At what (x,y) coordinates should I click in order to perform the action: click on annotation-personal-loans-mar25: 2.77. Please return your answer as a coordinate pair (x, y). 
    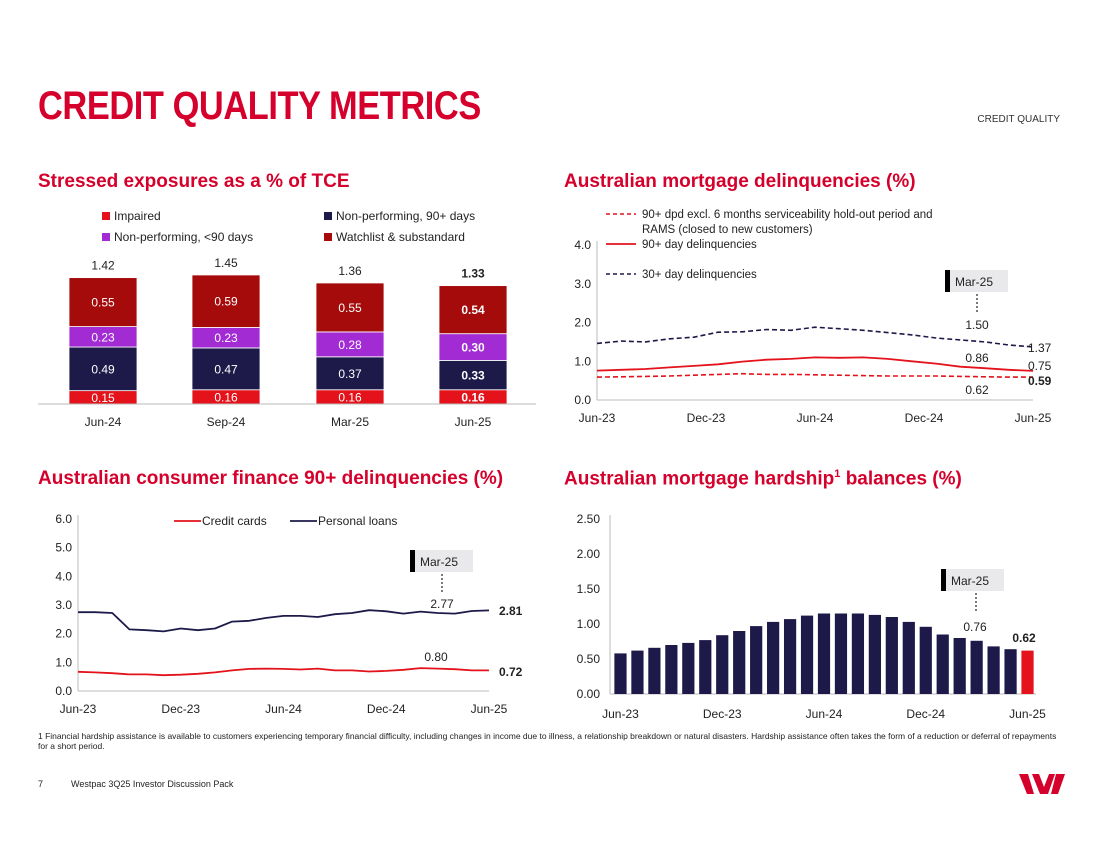
    Looking at the image, I should click on (442, 604).